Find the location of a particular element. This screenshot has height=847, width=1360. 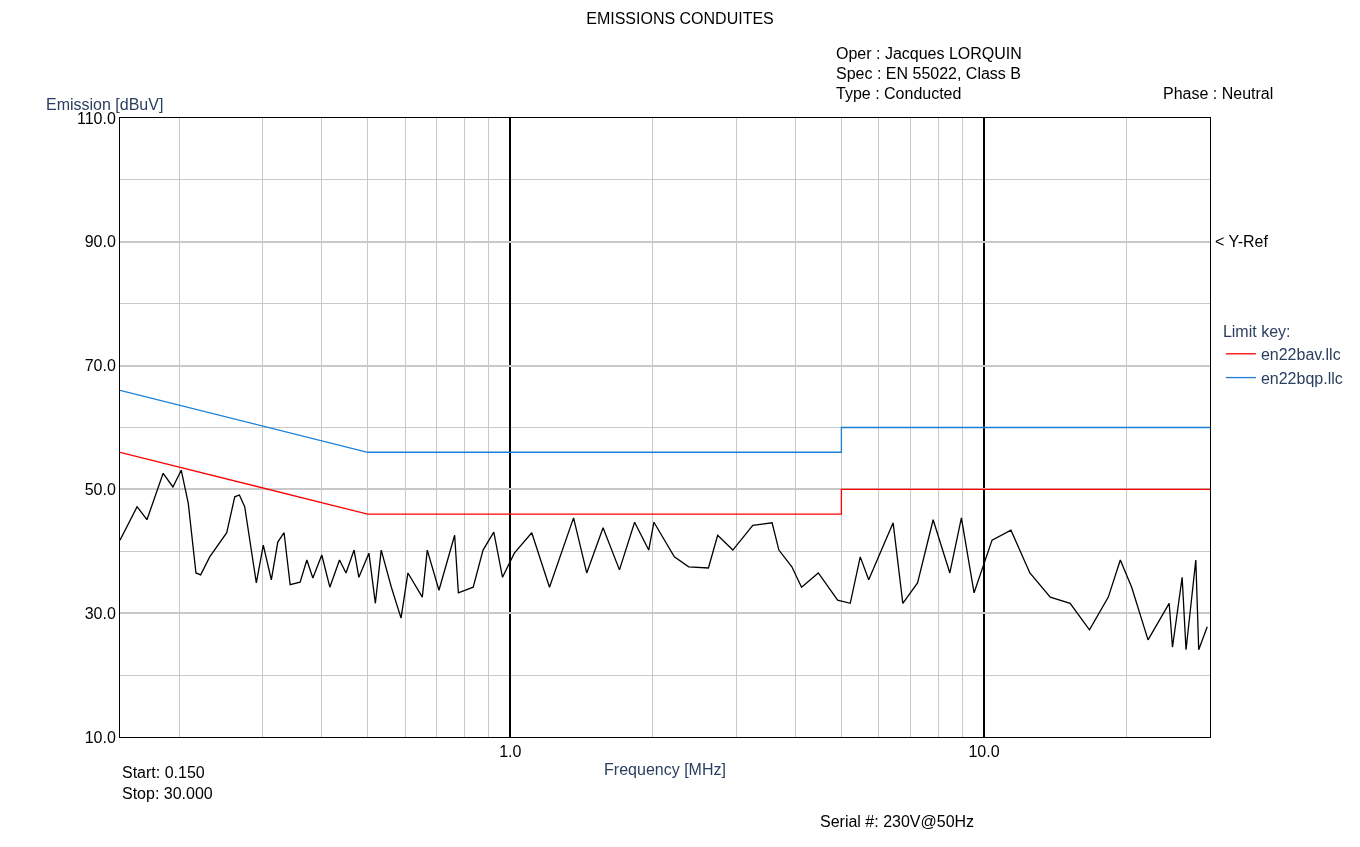

text: Stop: 30.000 is located at coordinates (167, 793).